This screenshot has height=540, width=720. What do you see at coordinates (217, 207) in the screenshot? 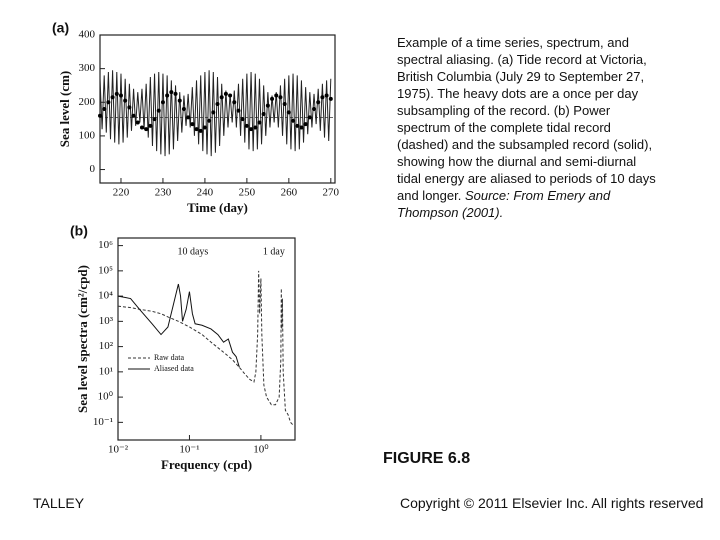
I see `x-axis-label: Time (day)` at bounding box center [217, 207].